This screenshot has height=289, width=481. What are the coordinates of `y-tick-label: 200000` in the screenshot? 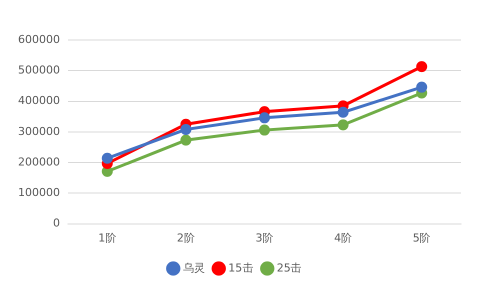 It's located at (39, 161).